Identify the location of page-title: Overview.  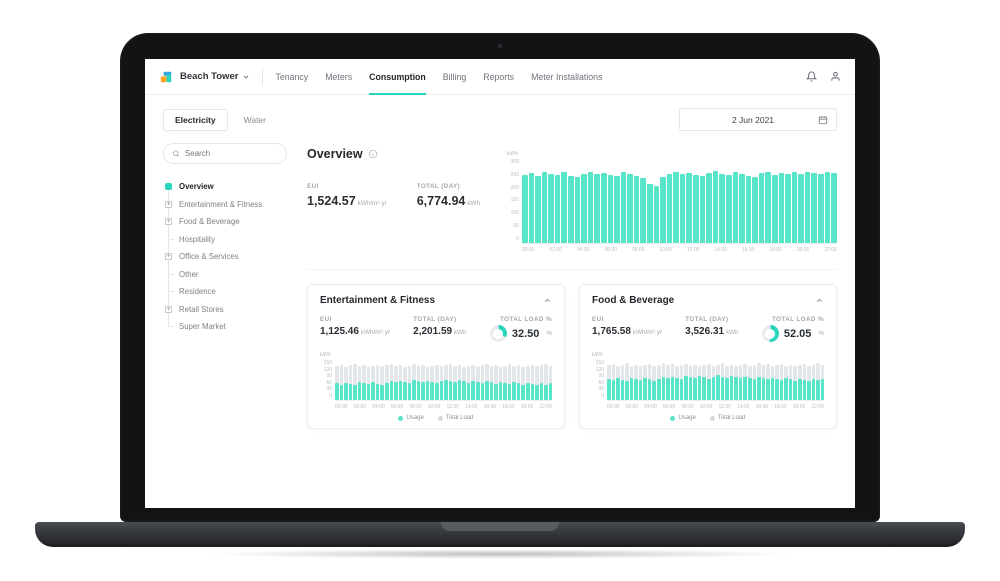
(335, 154).